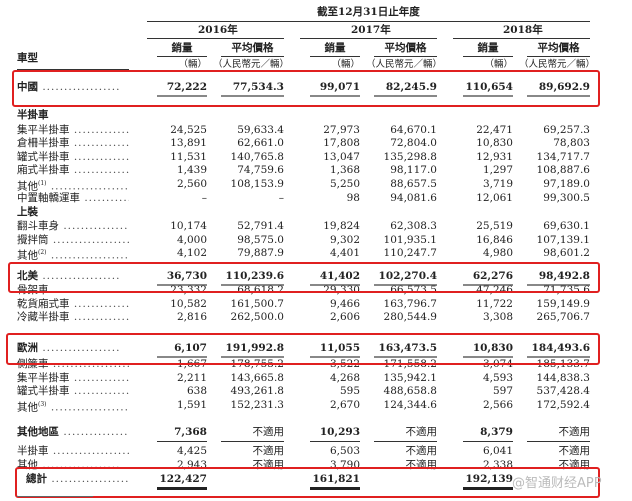 The width and height of the screenshot is (632, 501). Describe the element at coordinates (411, 87) in the screenshot. I see `avg-price-cell: 82,245.9` at that location.